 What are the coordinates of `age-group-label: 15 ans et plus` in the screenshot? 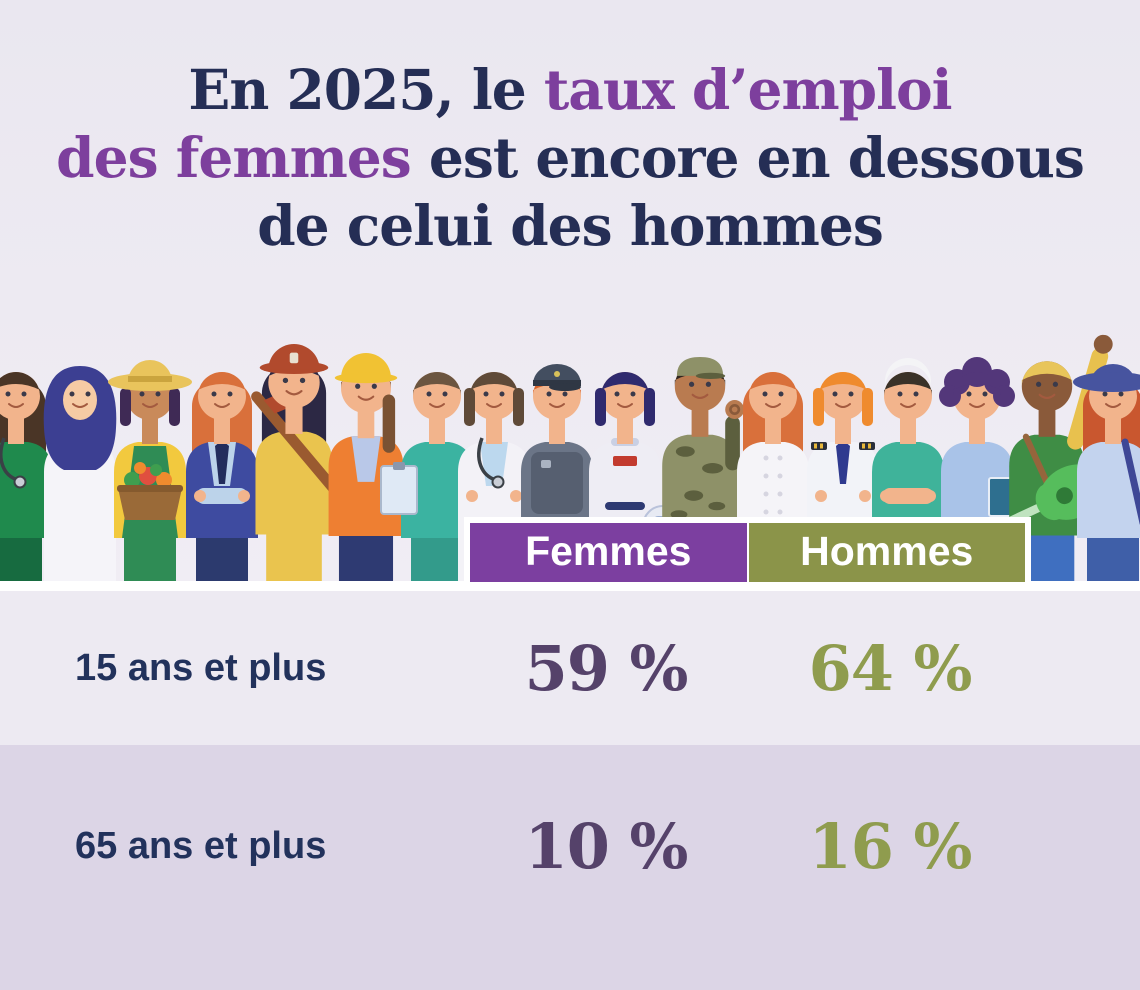 It's located at (201, 667).